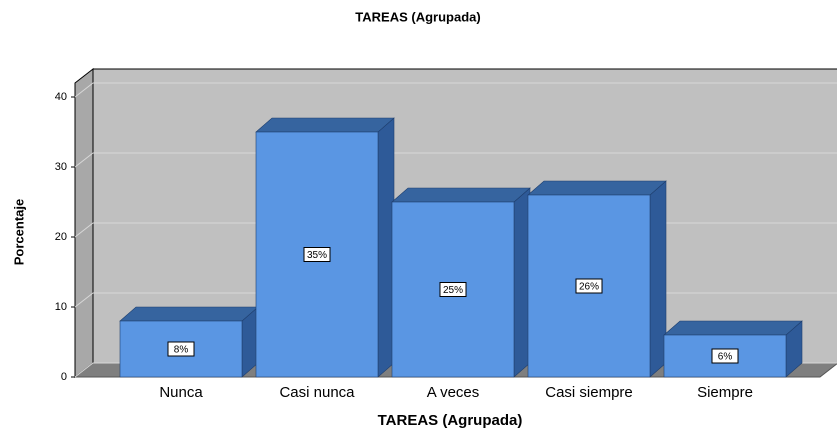 This screenshot has width=837, height=432. Describe the element at coordinates (61, 97) in the screenshot. I see `y-tick-label: 40` at that location.